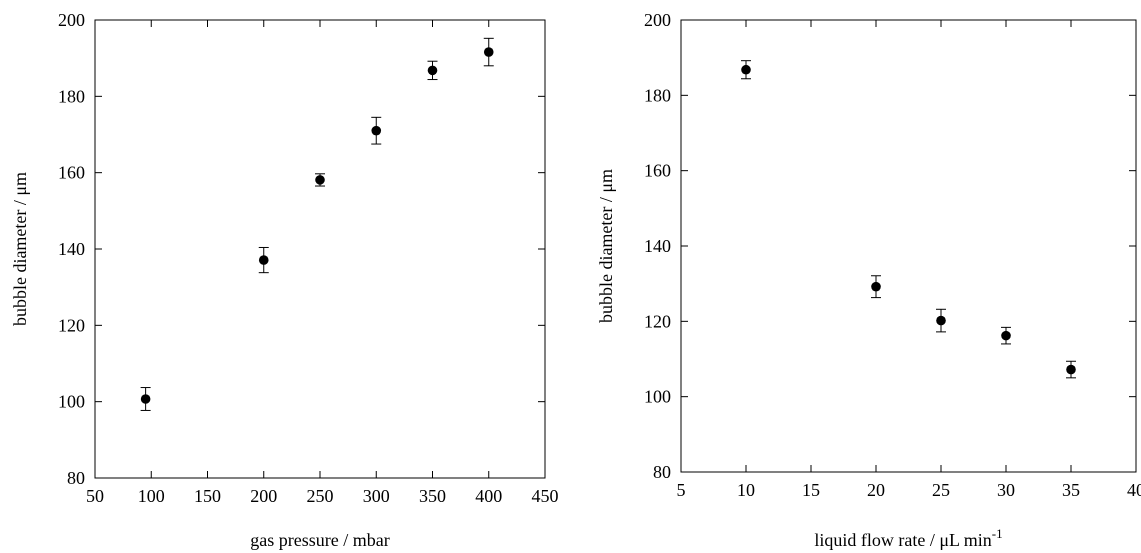 The width and height of the screenshot is (1141, 553). I want to click on x-tick-label: 150, so click(207, 496).